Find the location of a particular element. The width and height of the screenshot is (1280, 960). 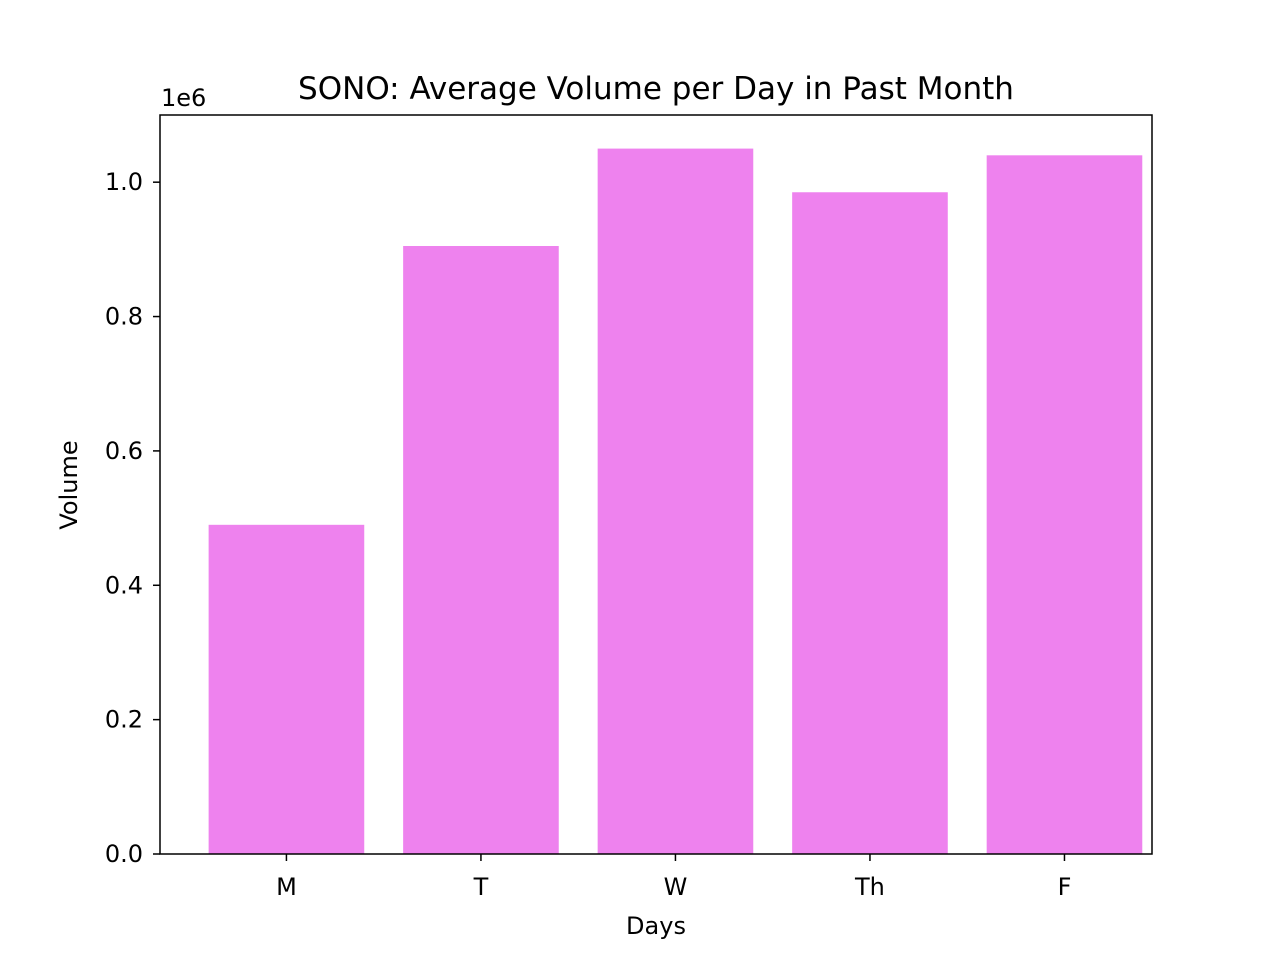

y-tick-label: 0.2 is located at coordinates (124, 720).